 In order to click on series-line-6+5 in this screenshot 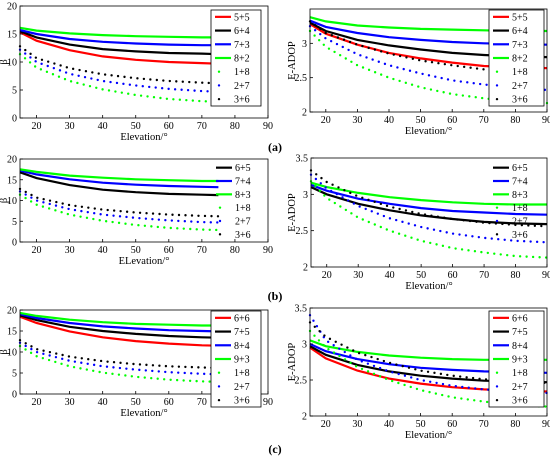, I will do `click(119, 184)`.